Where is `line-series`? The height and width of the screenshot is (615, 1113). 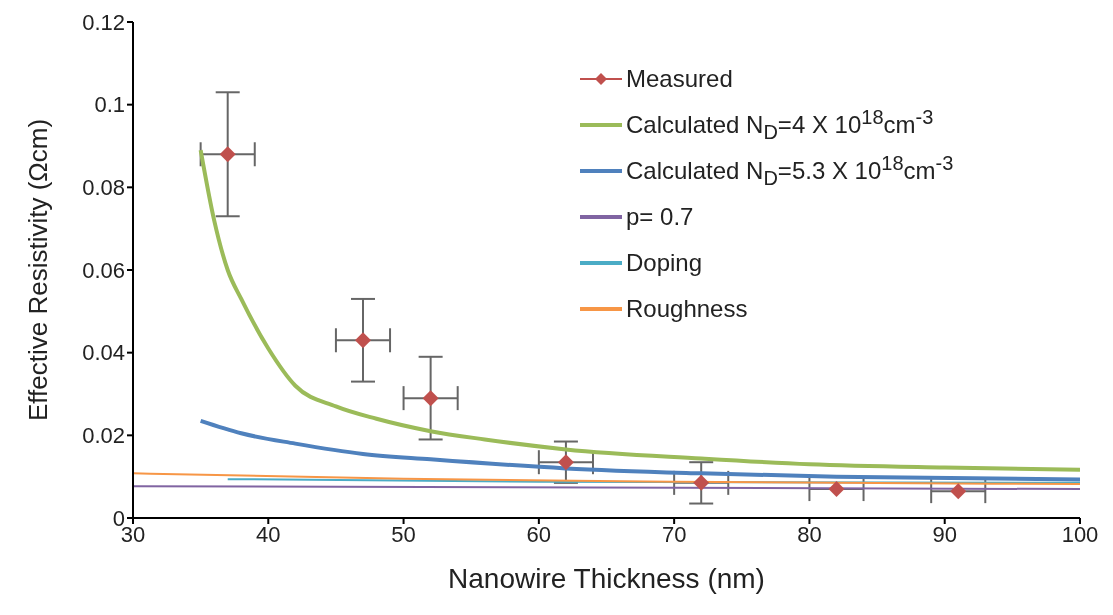
line-series is located at coordinates (606, 479).